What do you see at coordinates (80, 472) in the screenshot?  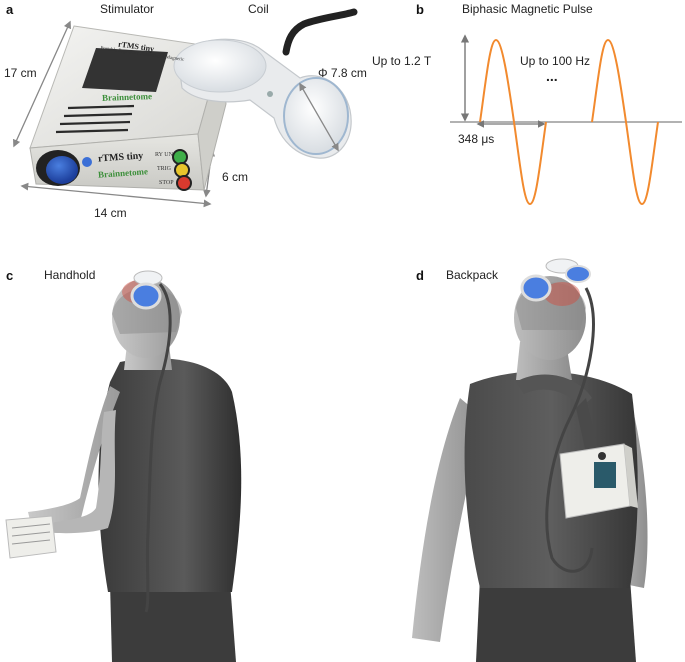 I see `right-arm` at bounding box center [80, 472].